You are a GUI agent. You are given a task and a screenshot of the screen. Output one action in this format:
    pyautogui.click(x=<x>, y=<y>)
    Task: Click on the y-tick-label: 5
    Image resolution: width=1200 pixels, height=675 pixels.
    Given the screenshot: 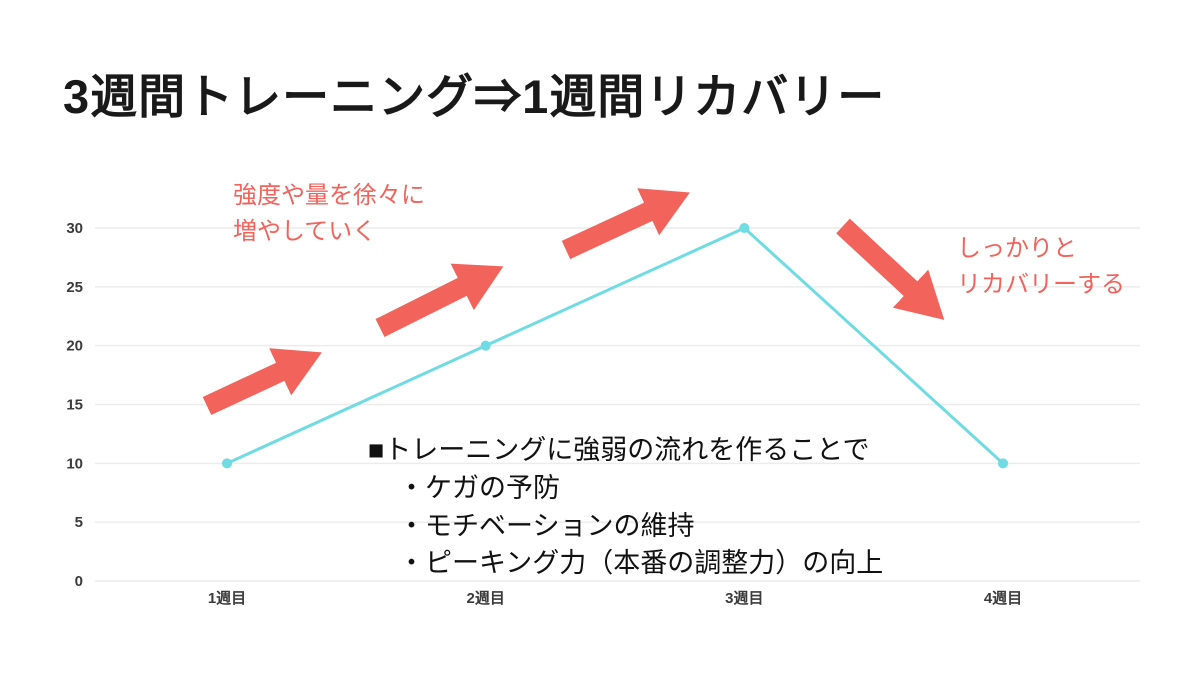 What is the action you would take?
    pyautogui.click(x=79, y=522)
    